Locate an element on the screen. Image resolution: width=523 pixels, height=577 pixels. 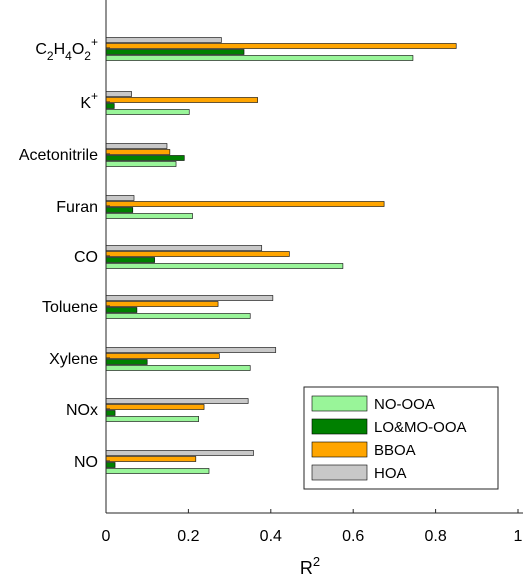
bar-lo-mo-ooa-c2h4o2 is located at coordinates (175, 52).